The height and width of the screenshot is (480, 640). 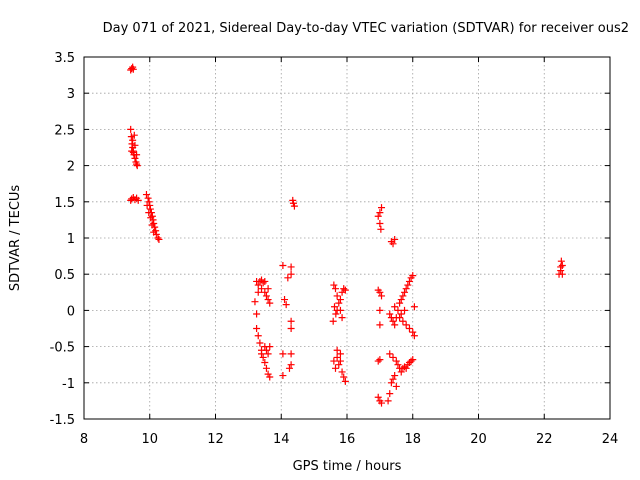 What do you see at coordinates (64, 58) in the screenshot?
I see `y-tick-label: 3.5` at bounding box center [64, 58].